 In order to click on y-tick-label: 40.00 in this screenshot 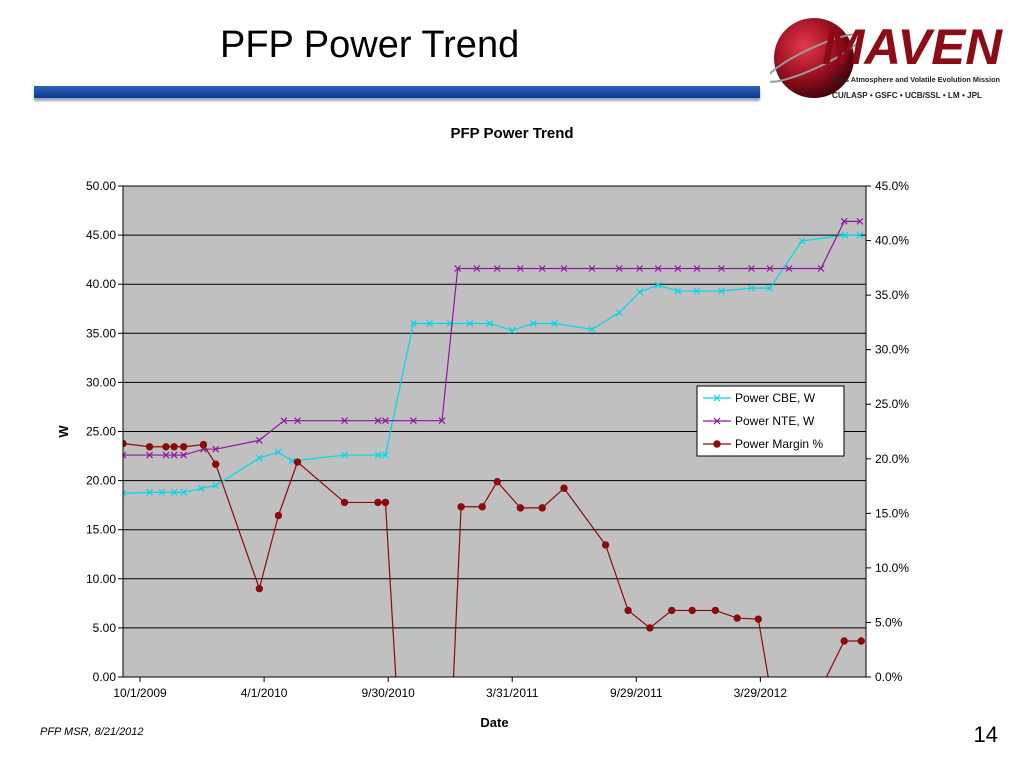, I will do `click(101, 284)`.